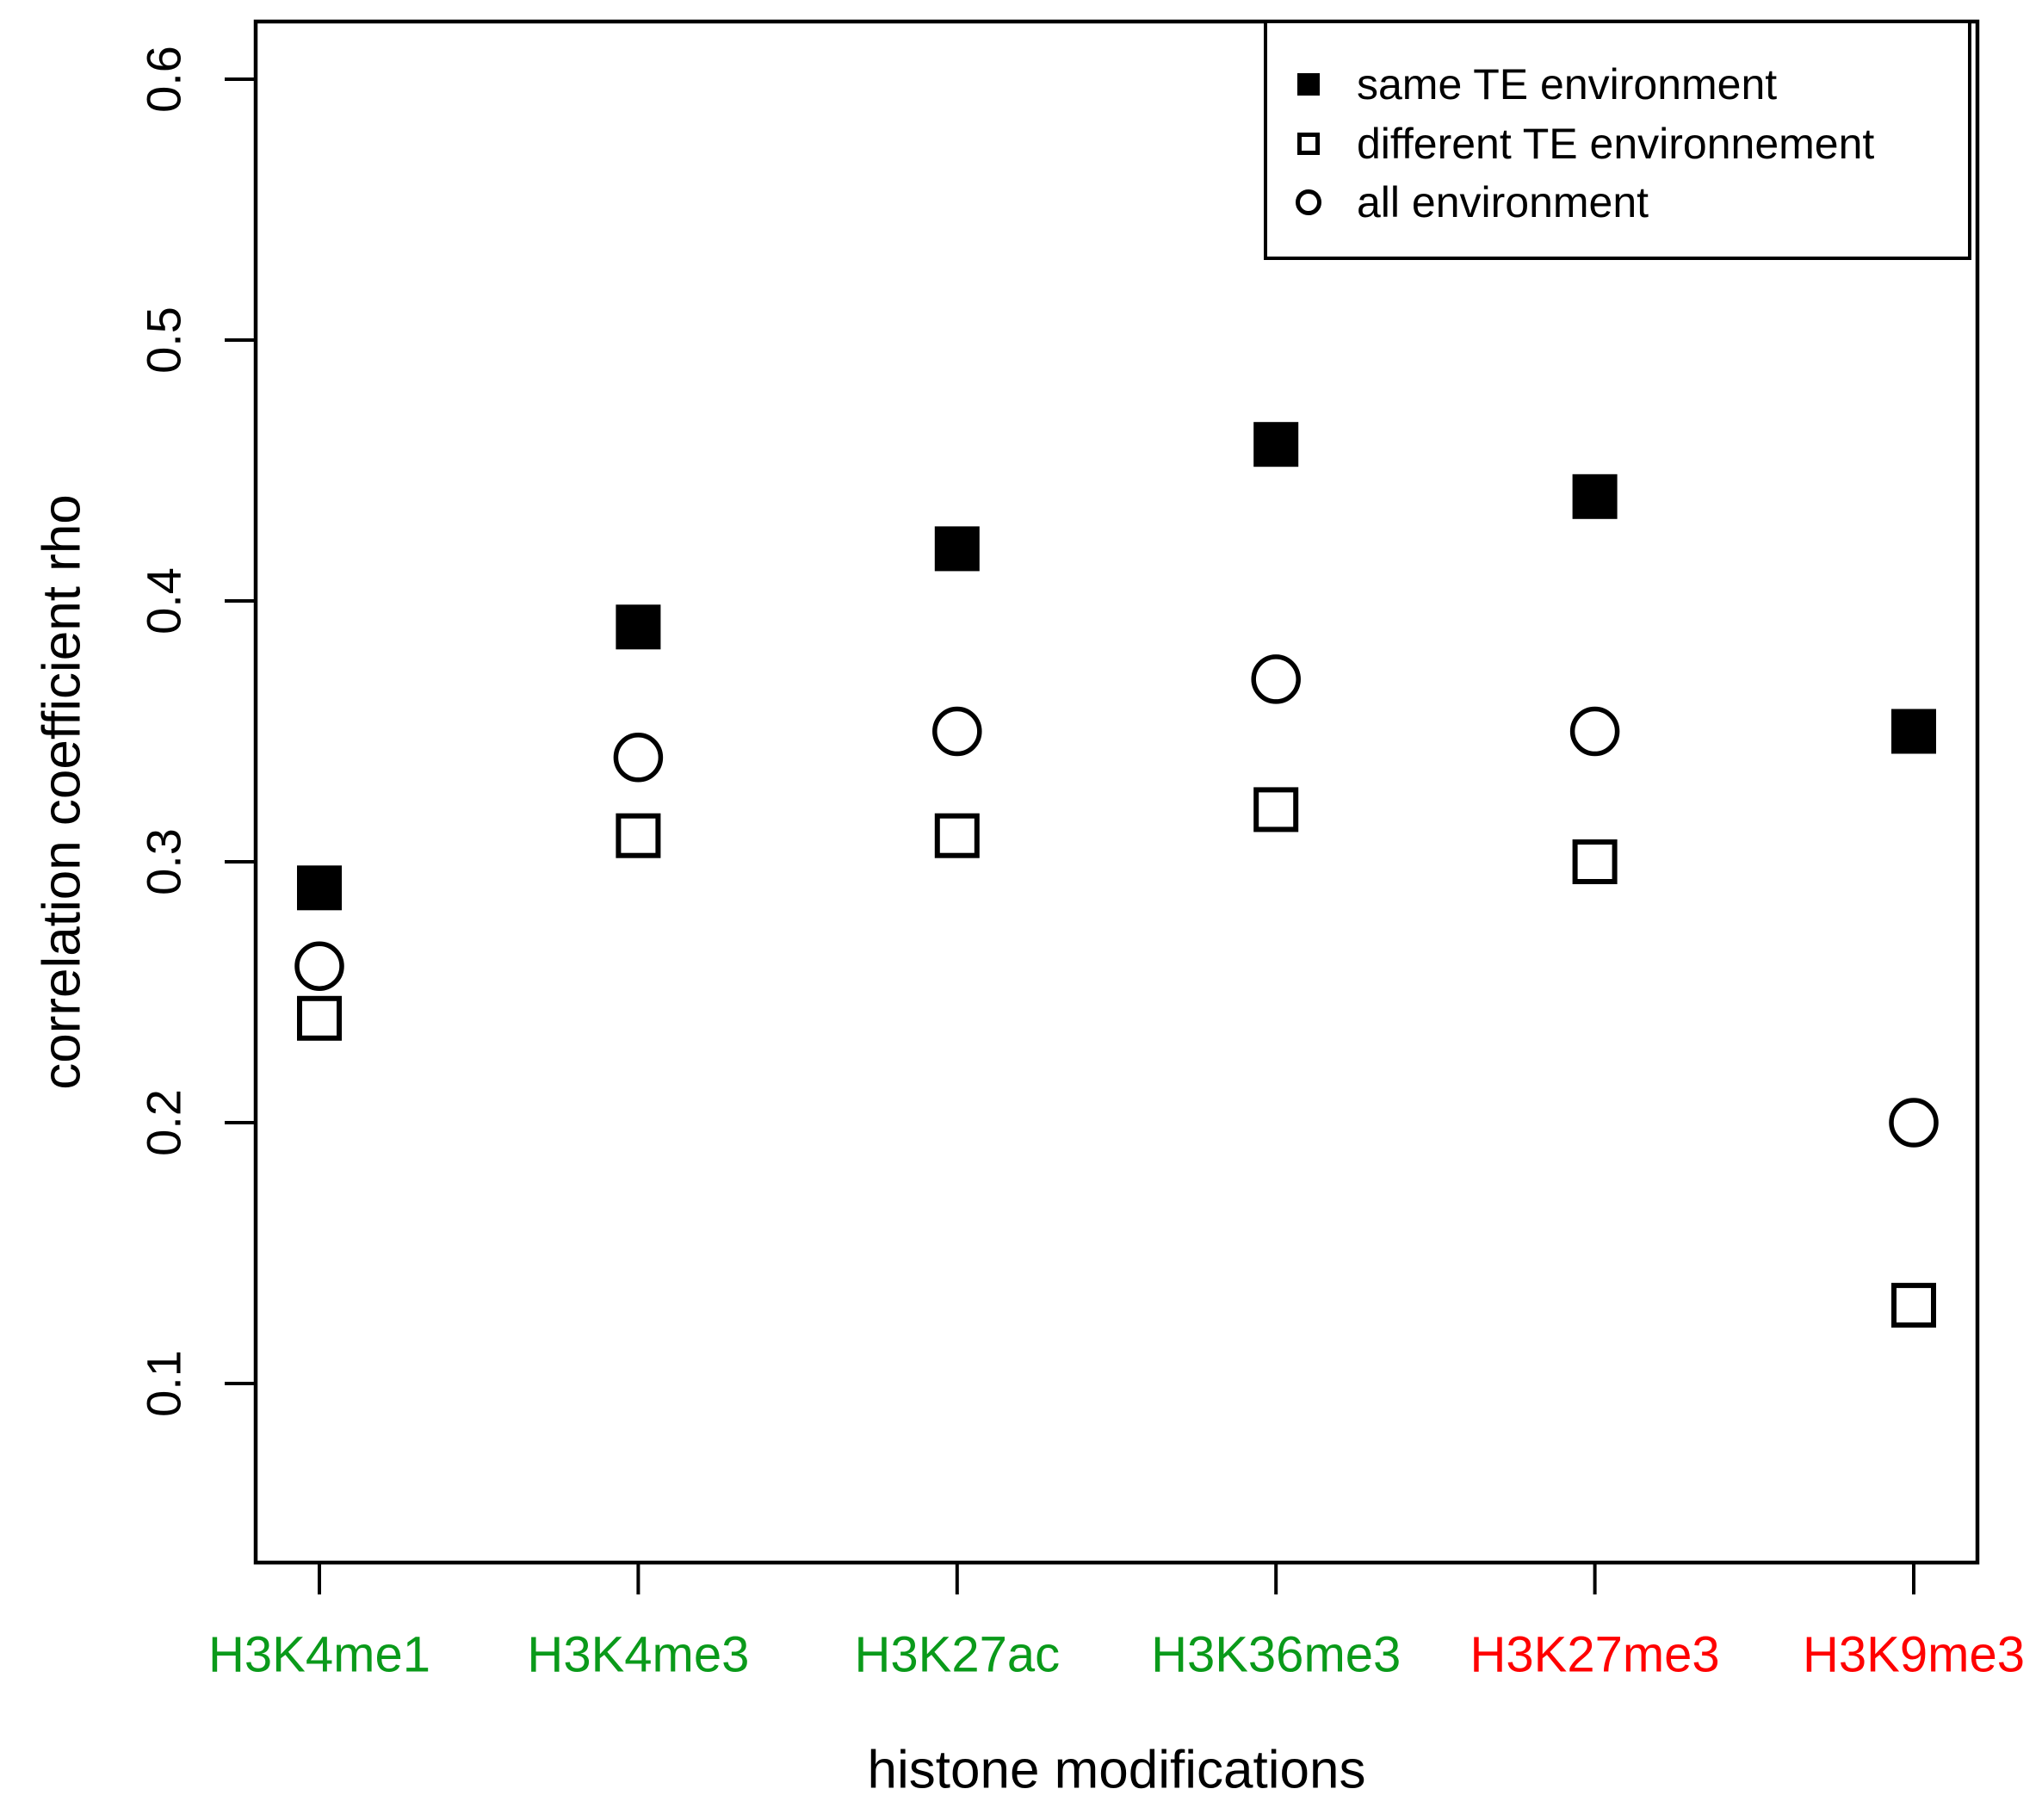 This screenshot has width=2042, height=1820. Describe the element at coordinates (957, 1655) in the screenshot. I see `x-tick-label-h3k27ac: H3K27ac` at that location.